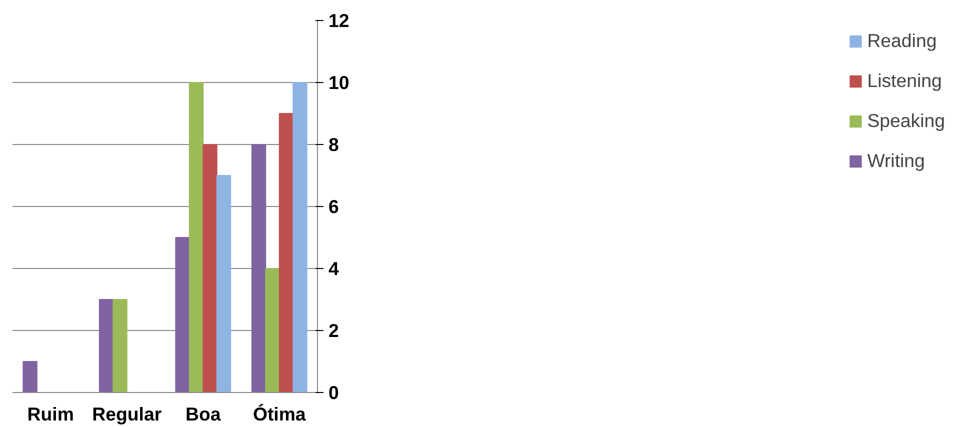  Describe the element at coordinates (333, 330) in the screenshot. I see `y-tick-label: 2` at that location.